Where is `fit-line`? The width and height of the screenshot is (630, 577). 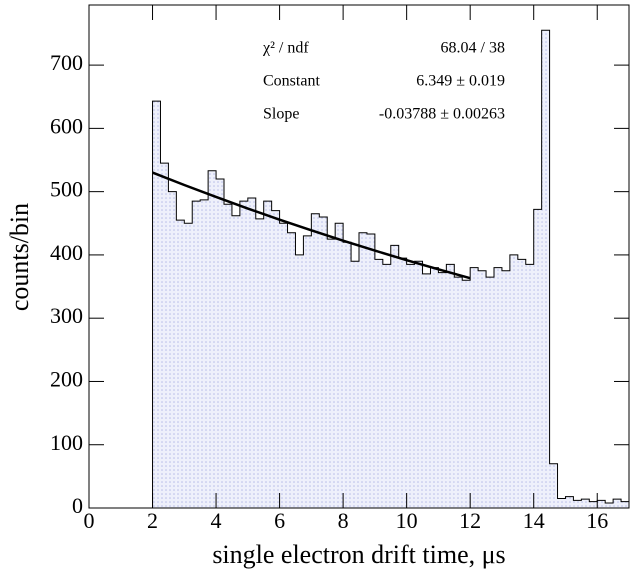
fit-line is located at coordinates (311, 225).